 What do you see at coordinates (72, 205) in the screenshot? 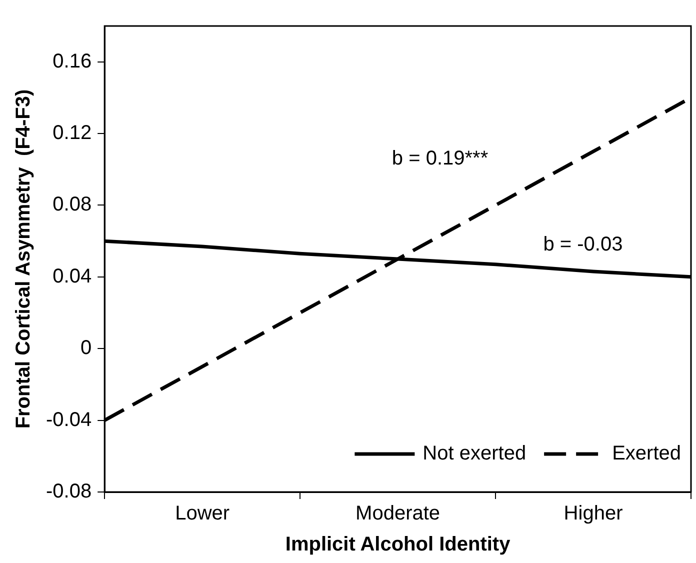
I see `y-tick-label: 0.08` at bounding box center [72, 205].